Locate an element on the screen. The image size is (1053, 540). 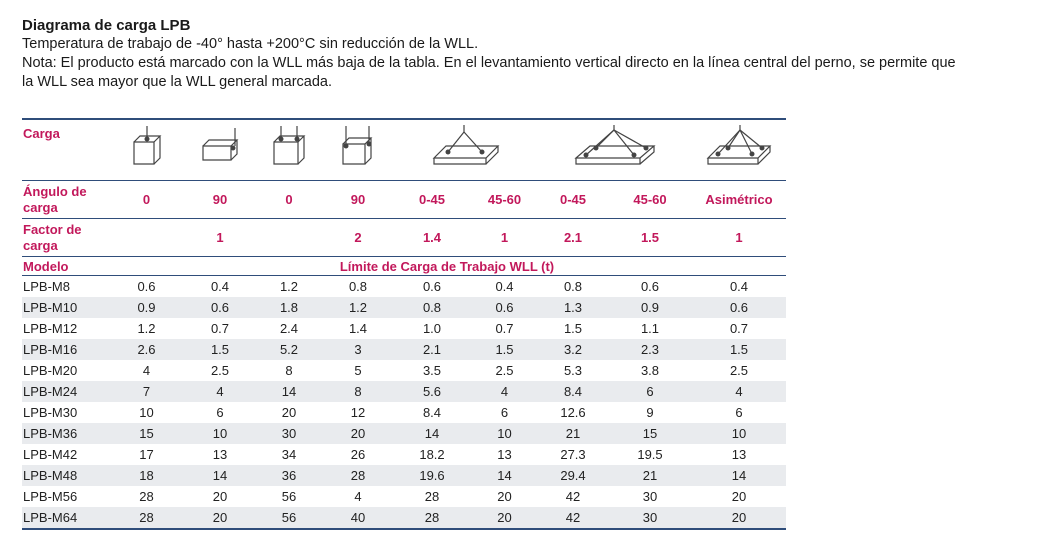
angle-cell: 90 is located at coordinates (220, 199).